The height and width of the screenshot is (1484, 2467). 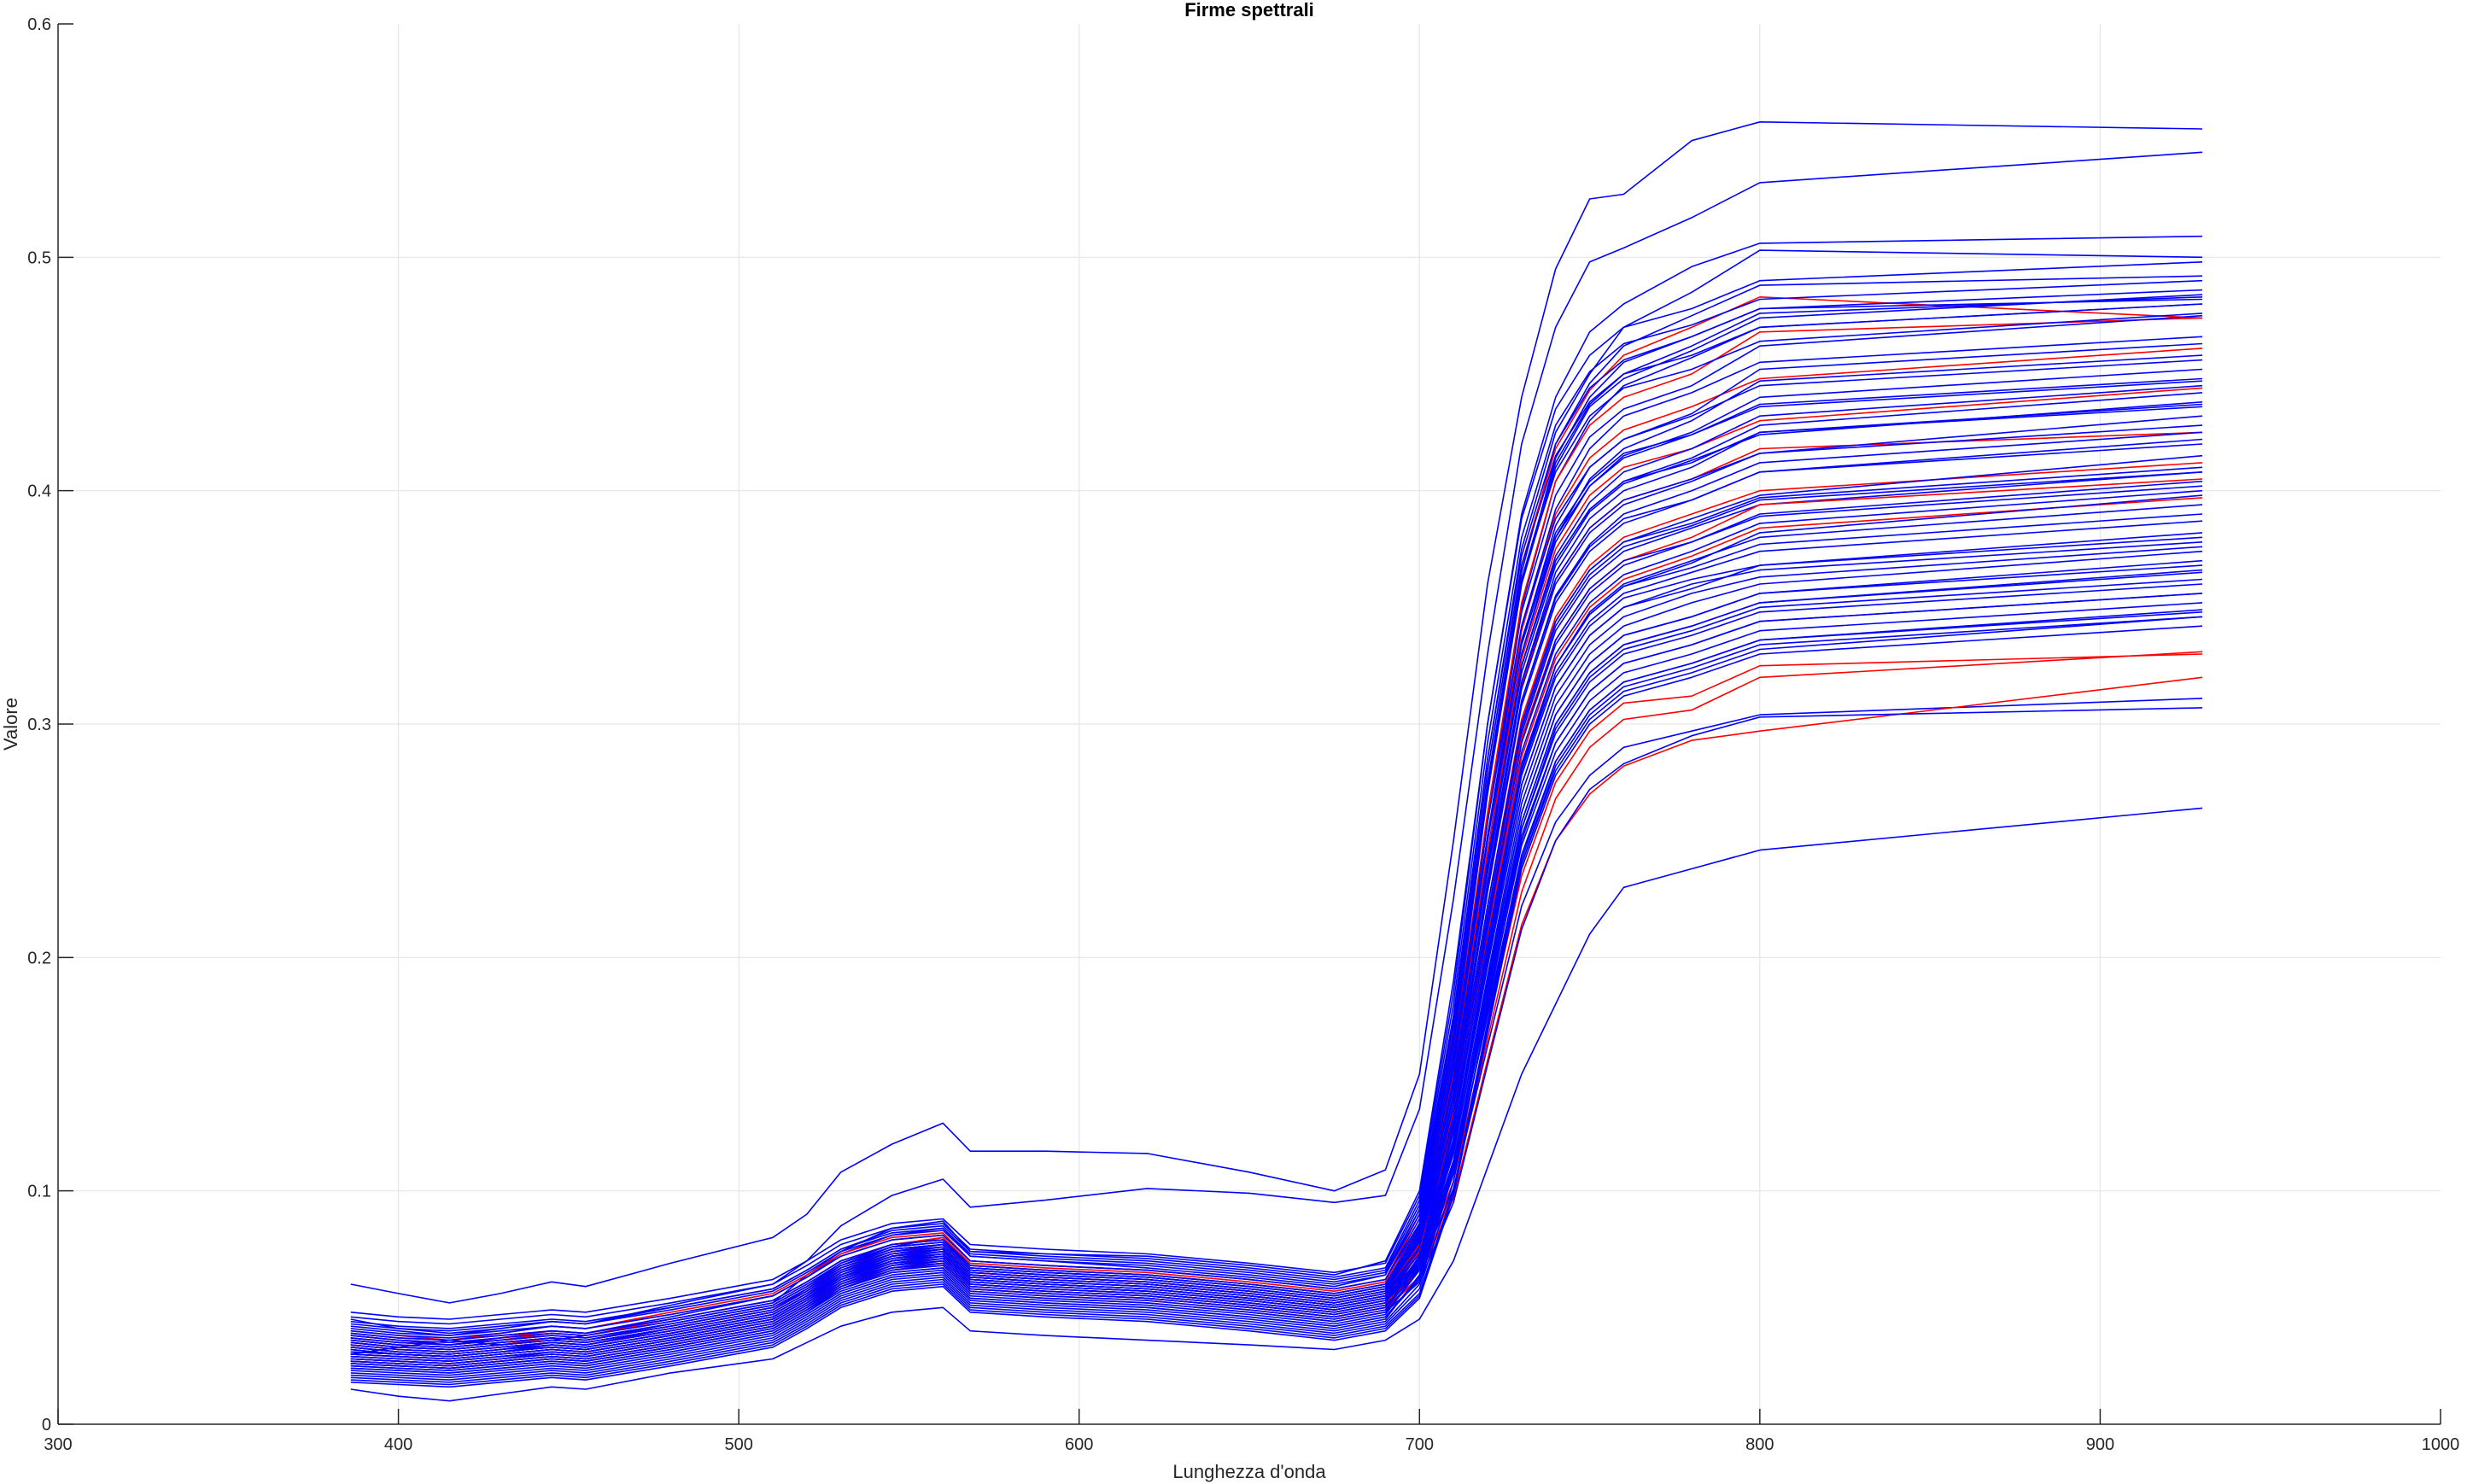 What do you see at coordinates (39, 725) in the screenshot?
I see `y-tick-label: 0.3` at bounding box center [39, 725].